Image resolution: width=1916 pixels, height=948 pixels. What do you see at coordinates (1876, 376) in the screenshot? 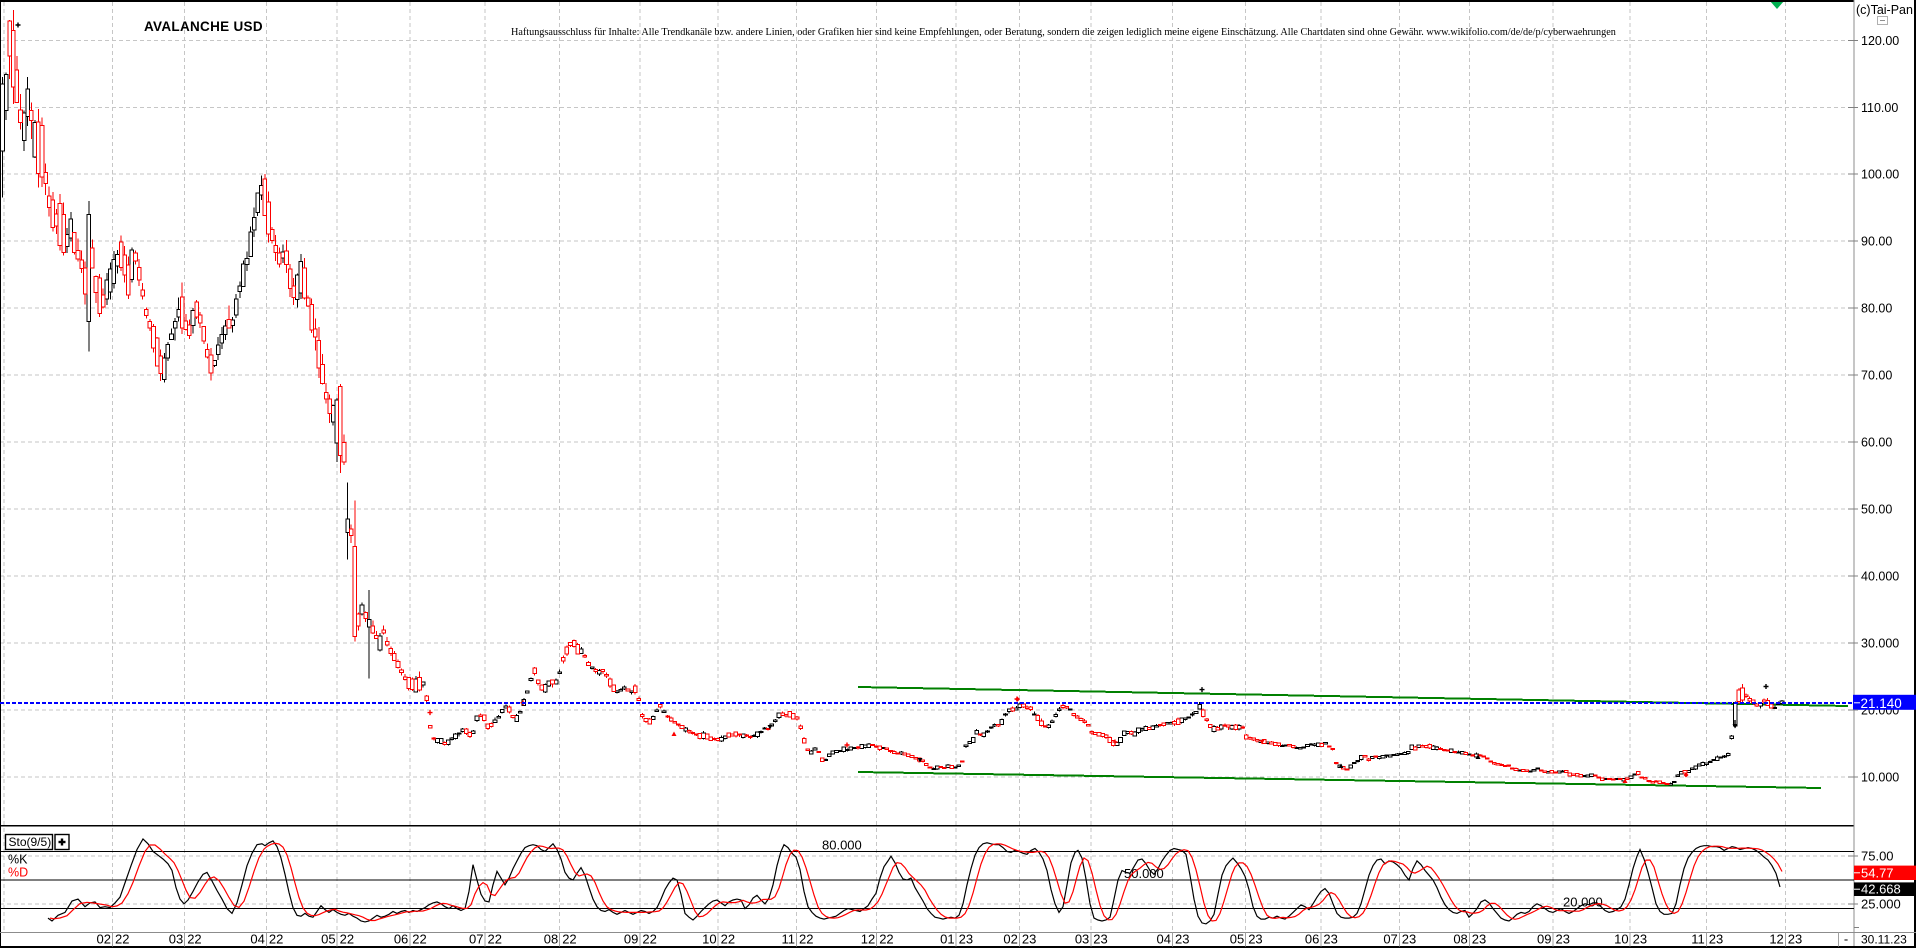
I see `svg-text: 70.00` at bounding box center [1876, 376].